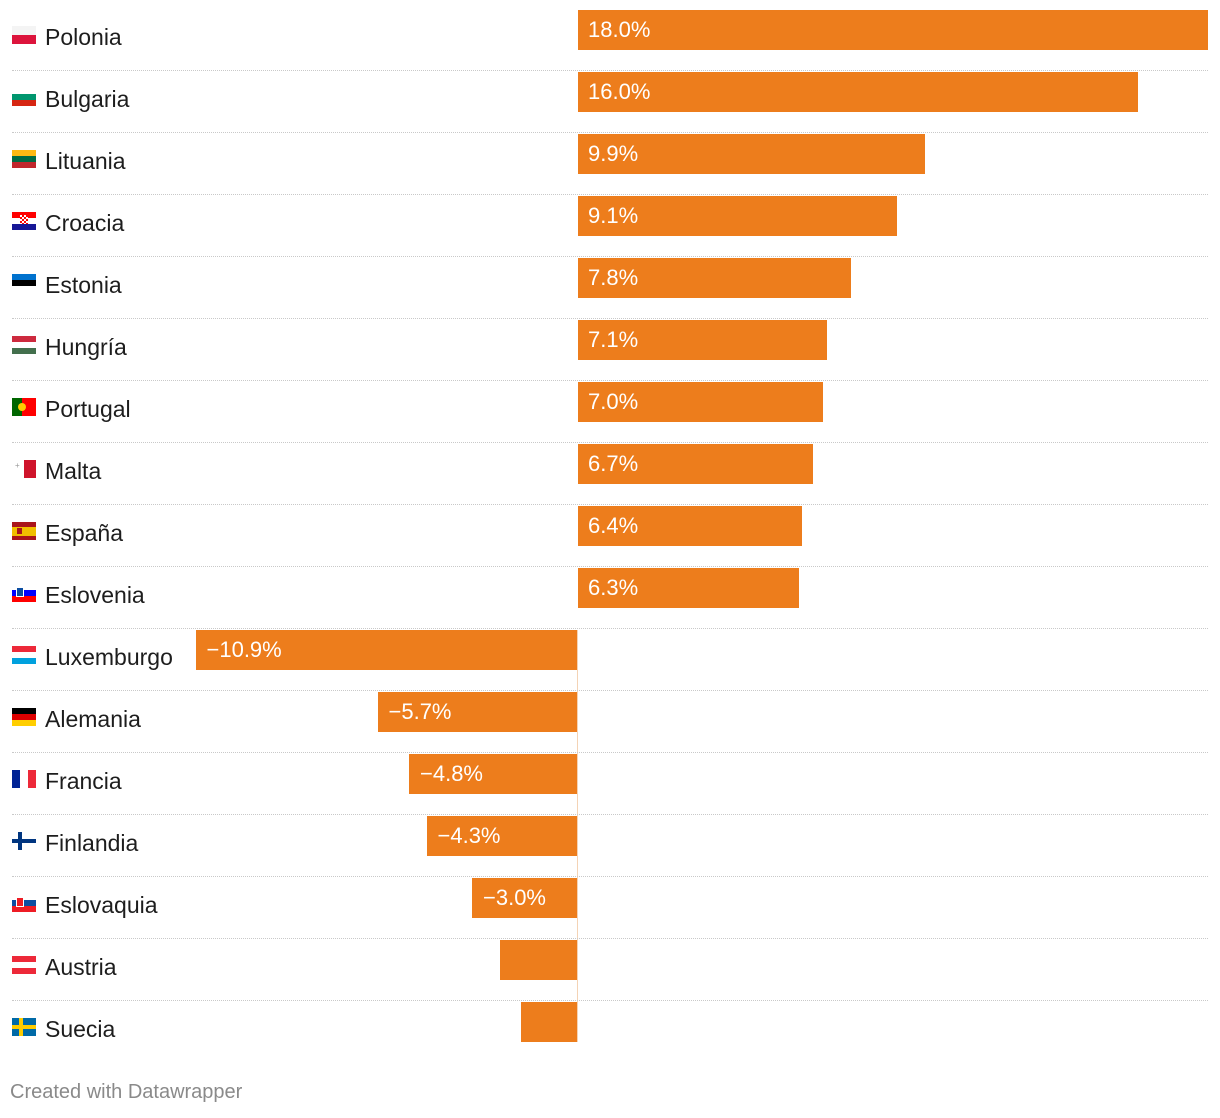 This screenshot has height=1118, width=1220. I want to click on bar-row: Hungría 7.1%, so click(610, 351).